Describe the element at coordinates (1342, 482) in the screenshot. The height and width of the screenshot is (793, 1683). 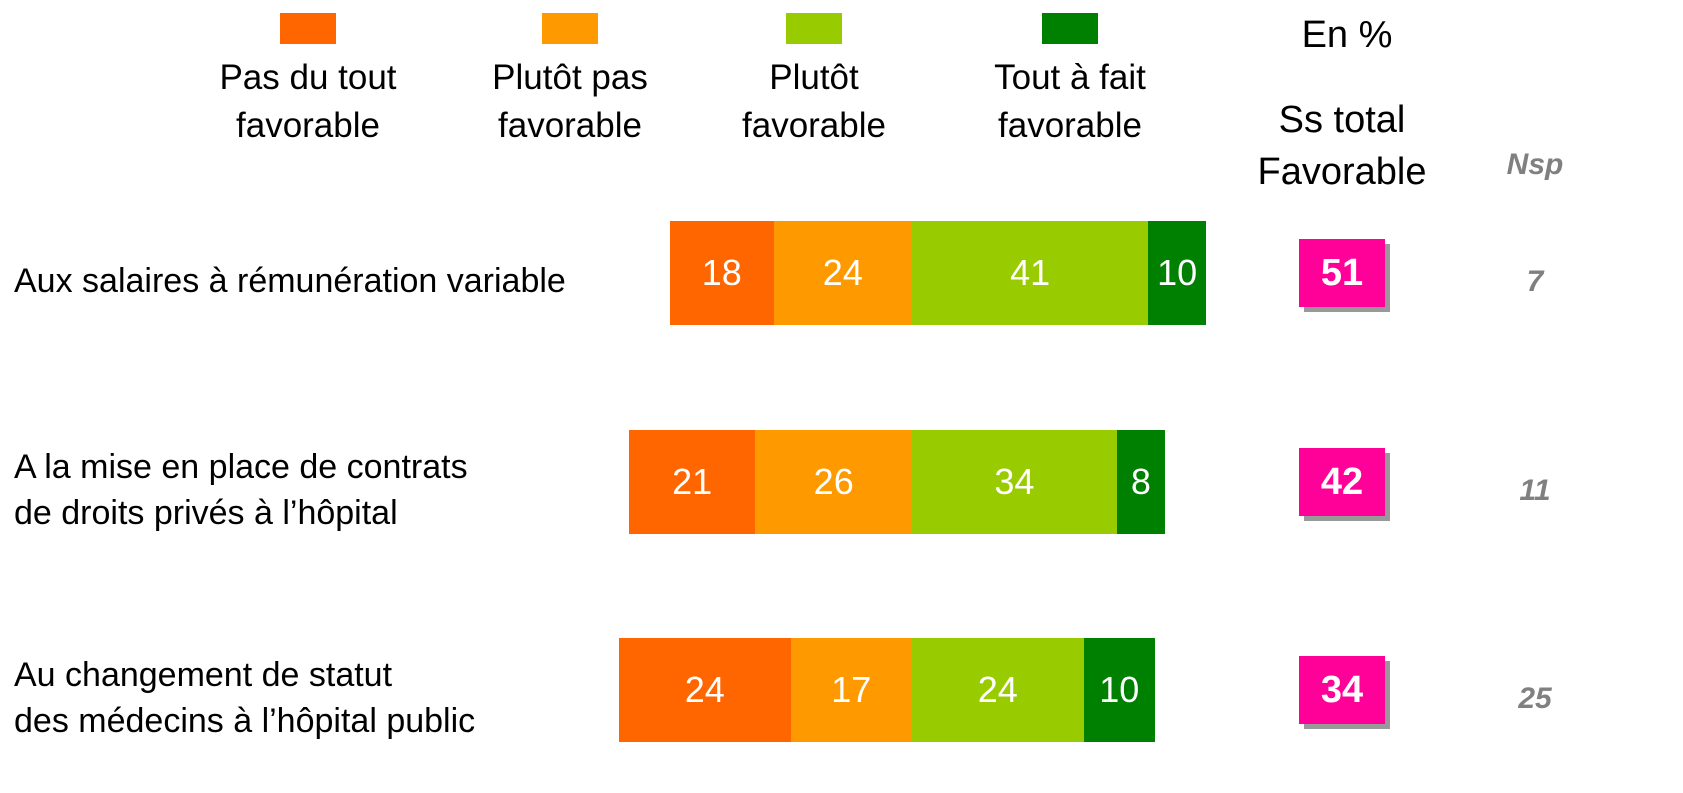
I see `subtotal-box: 42` at that location.